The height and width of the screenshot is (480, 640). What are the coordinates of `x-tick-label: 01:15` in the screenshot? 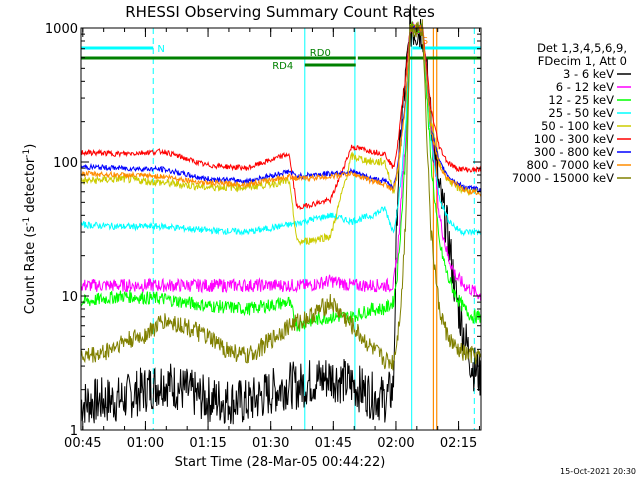 It's located at (207, 443).